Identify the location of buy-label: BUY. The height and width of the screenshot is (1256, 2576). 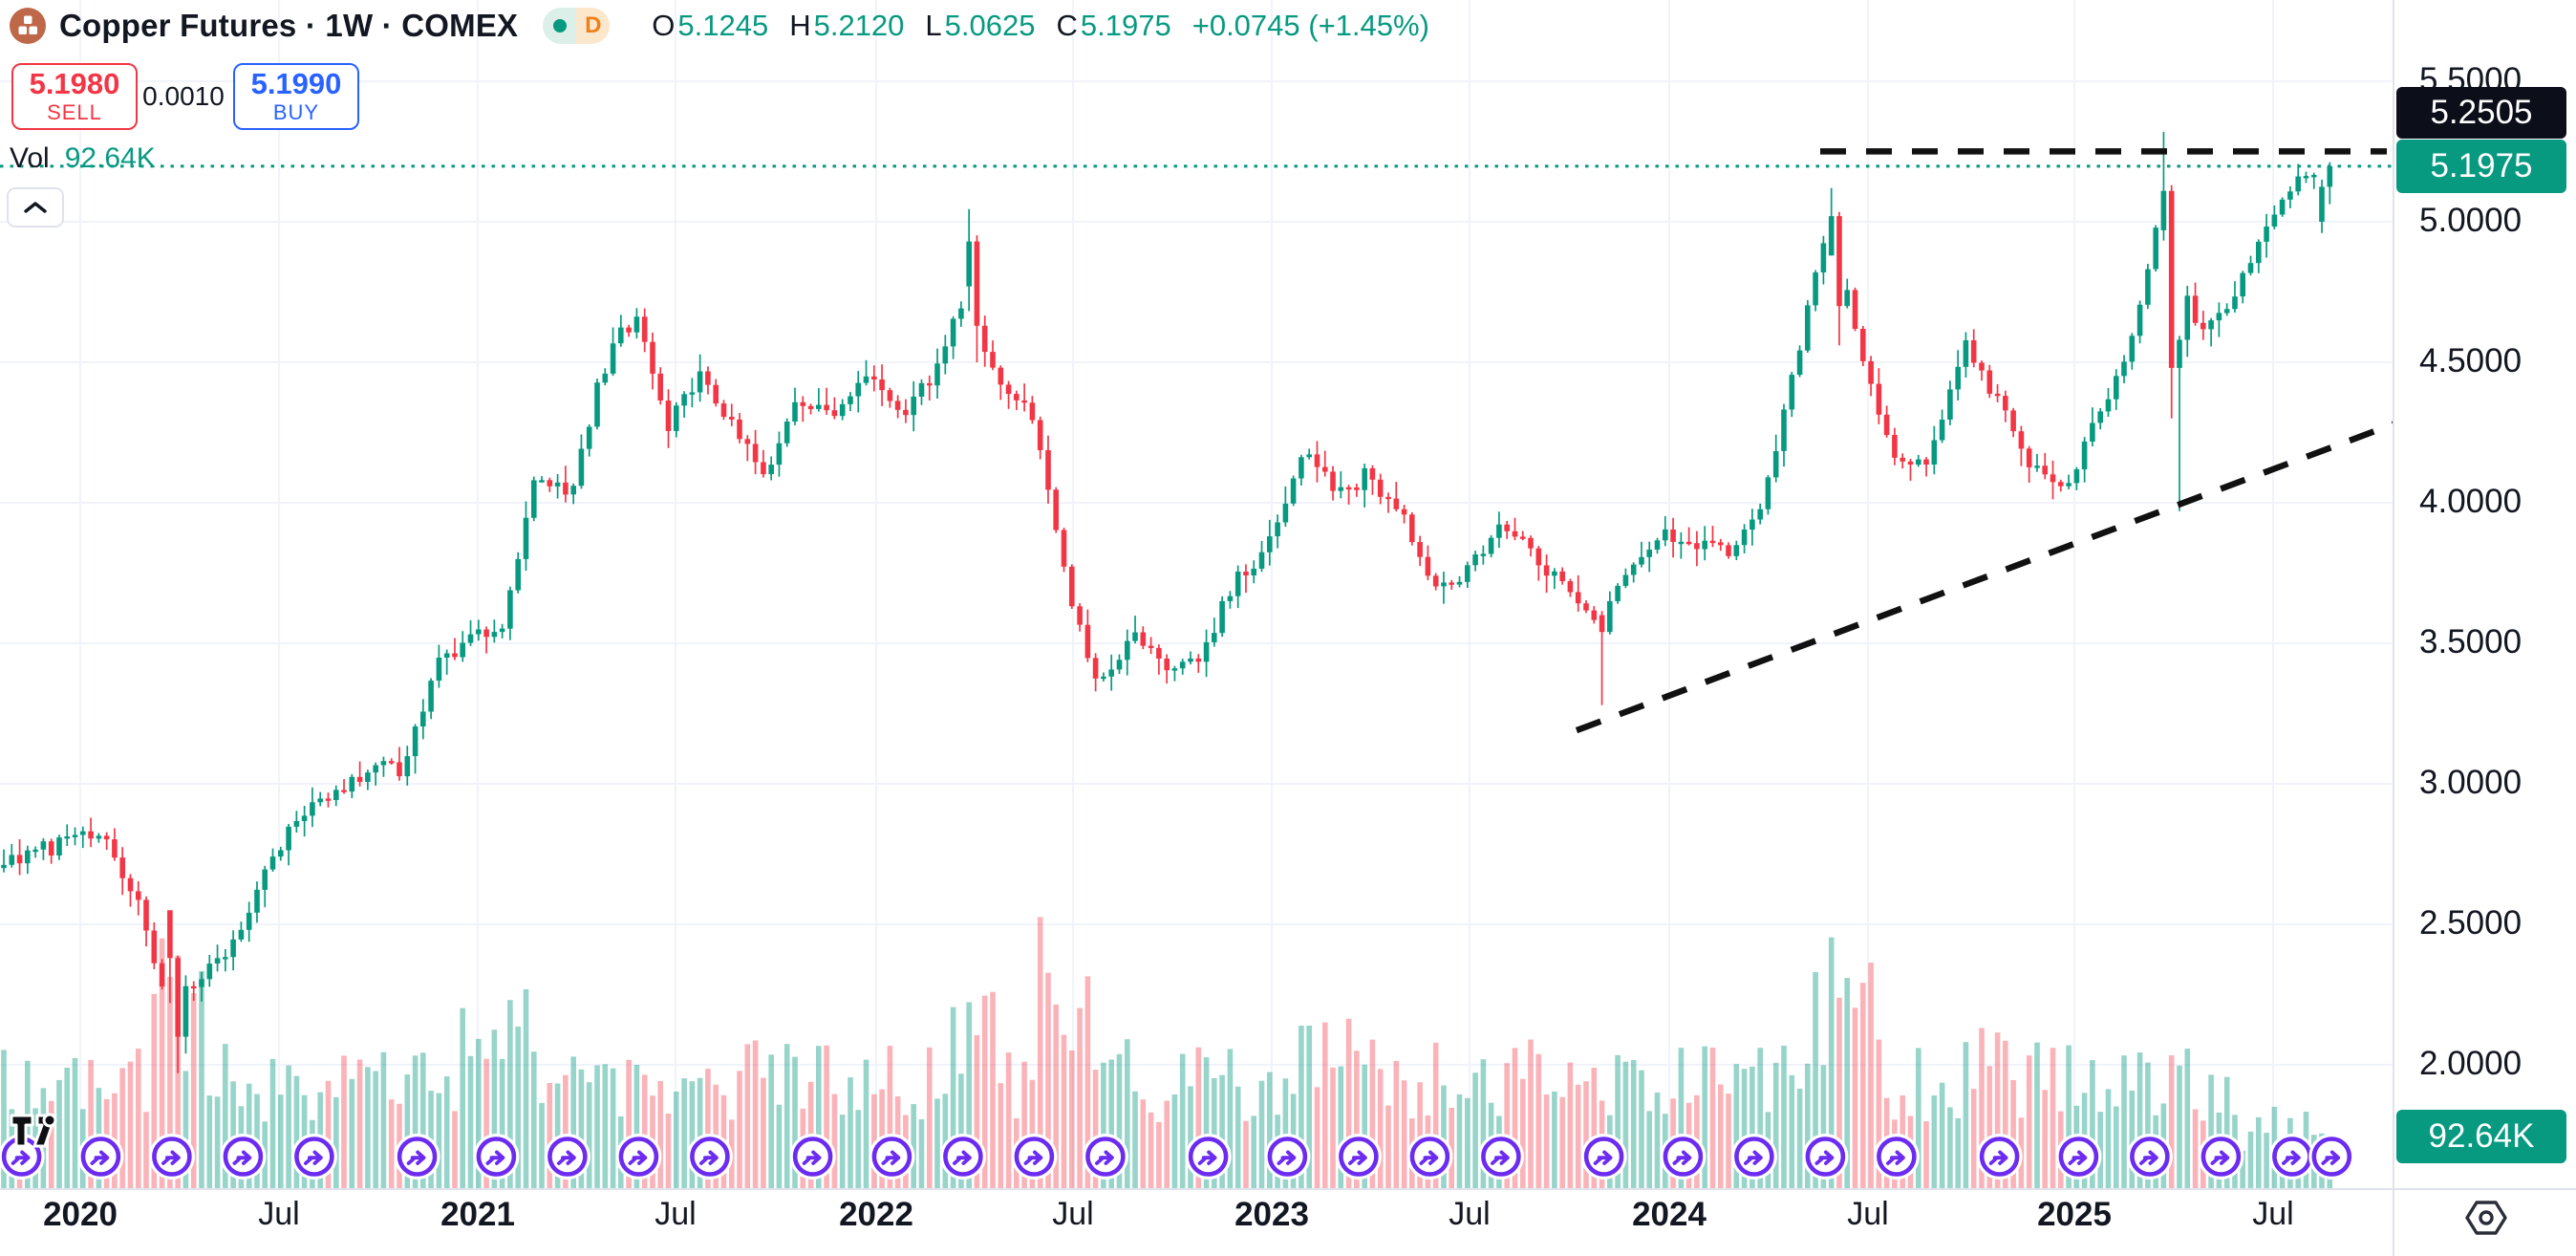
(296, 112).